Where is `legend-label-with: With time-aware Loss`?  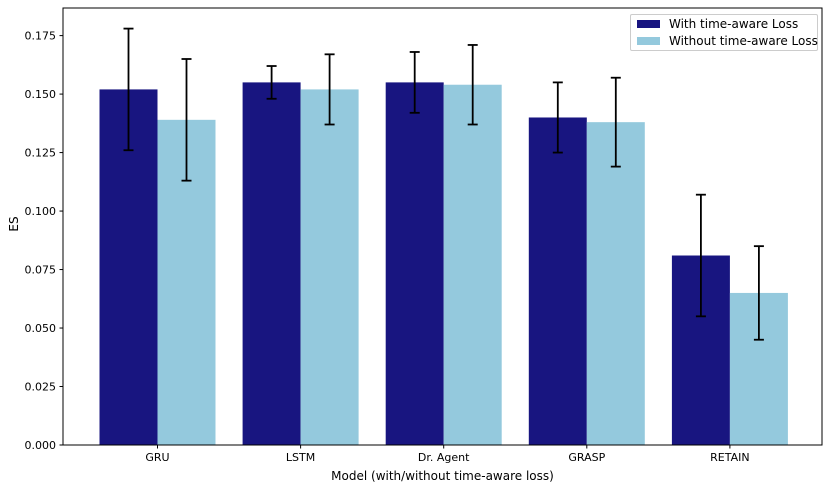 legend-label-with: With time-aware Loss is located at coordinates (734, 24).